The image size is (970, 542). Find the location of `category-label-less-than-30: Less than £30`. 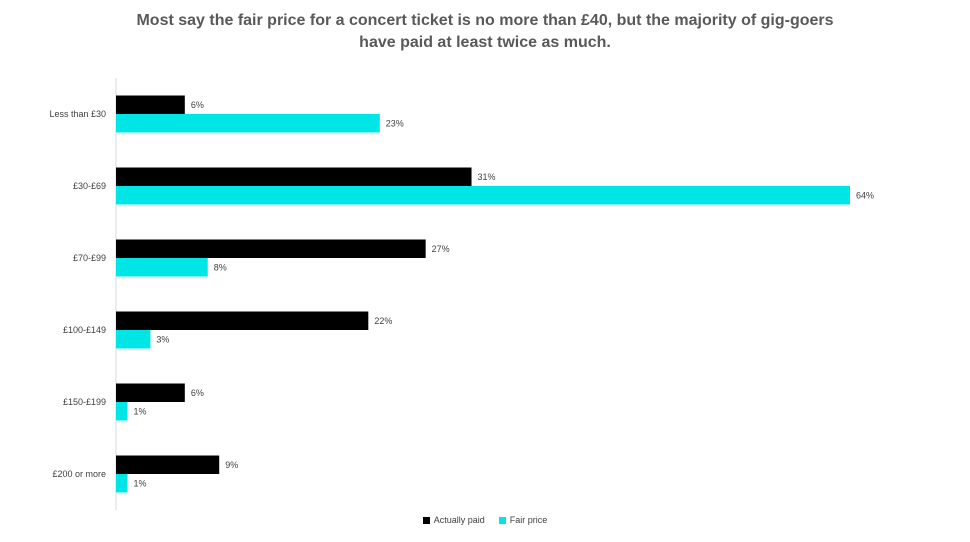

category-label-less-than-30: Less than £30 is located at coordinates (77, 114).